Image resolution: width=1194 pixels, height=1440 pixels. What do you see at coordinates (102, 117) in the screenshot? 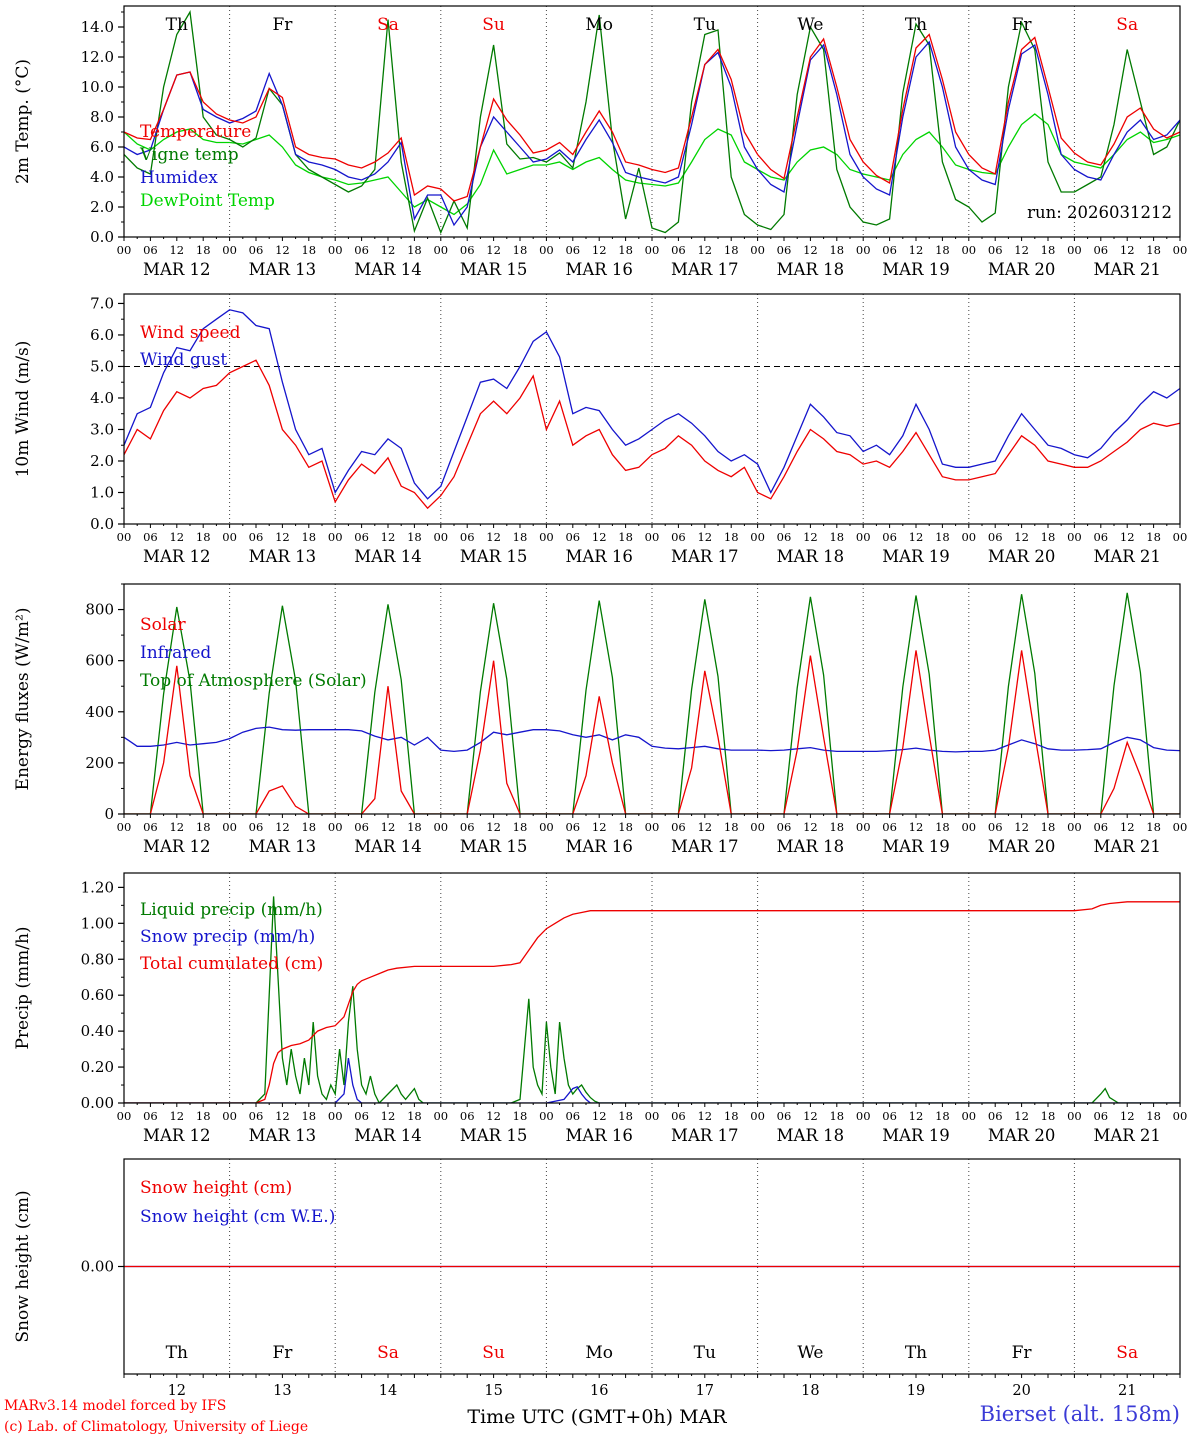
I see `svg-text: 8.0` at bounding box center [102, 117].